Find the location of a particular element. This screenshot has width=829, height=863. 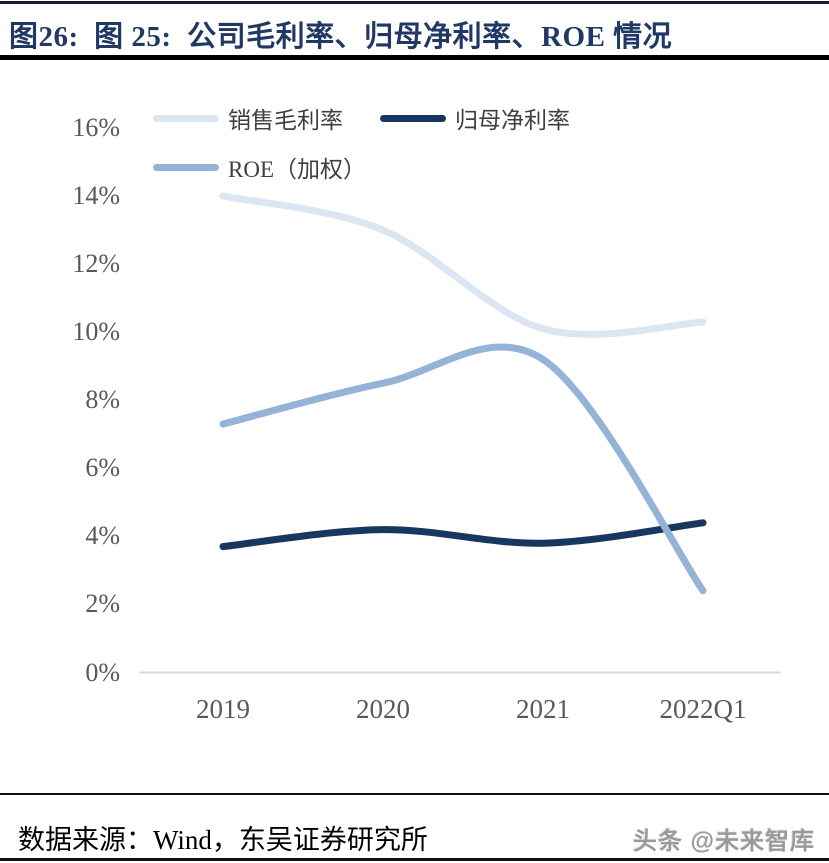

figure-title: 图26: 图 25: 公司毛利率、归母净利率、ROE 情况 is located at coordinates (341, 37).